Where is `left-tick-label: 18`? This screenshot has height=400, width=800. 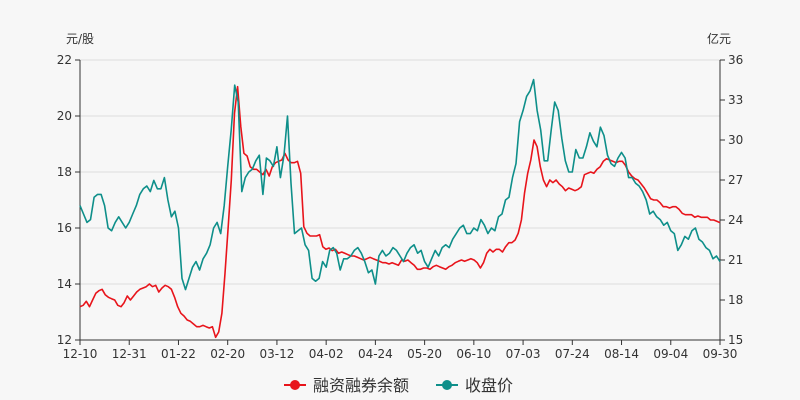 left-tick-label: 18 is located at coordinates (64, 172).